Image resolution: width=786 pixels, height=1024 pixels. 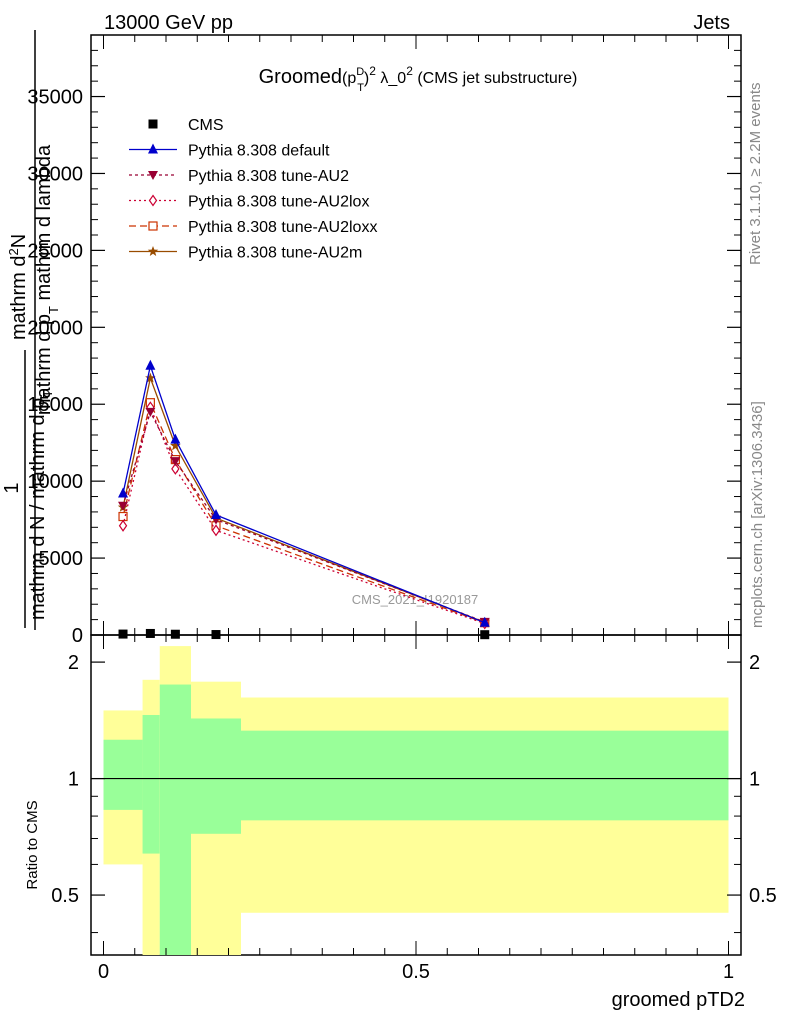 What do you see at coordinates (55, 174) in the screenshot?
I see `main-y-tick-label: 30000` at bounding box center [55, 174].